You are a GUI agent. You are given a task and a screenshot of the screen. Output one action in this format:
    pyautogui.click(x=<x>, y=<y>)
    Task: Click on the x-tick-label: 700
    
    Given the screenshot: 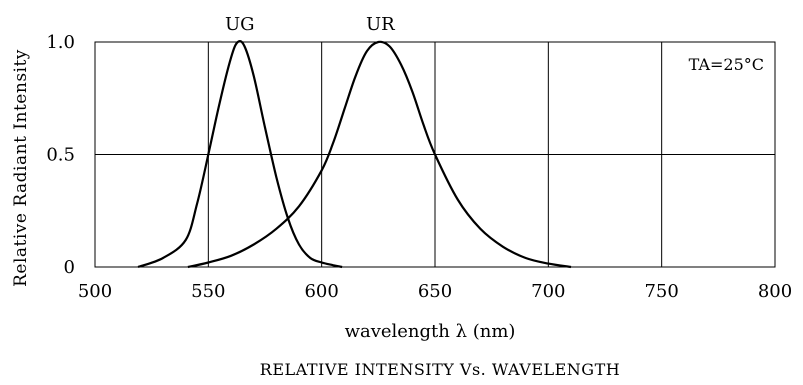 What is the action you would take?
    pyautogui.click(x=548, y=291)
    